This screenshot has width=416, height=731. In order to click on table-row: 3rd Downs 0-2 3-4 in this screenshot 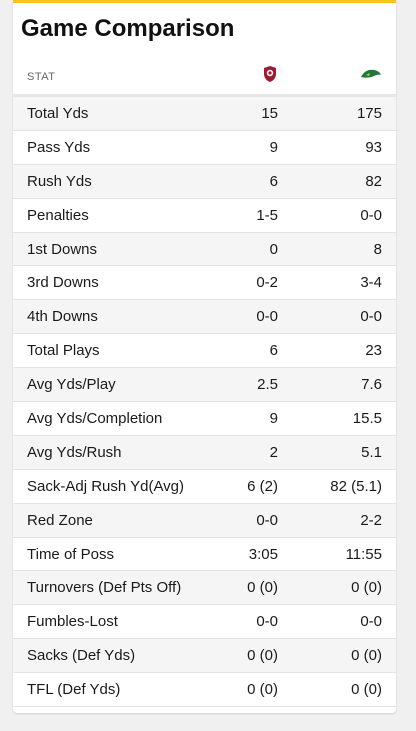, I will do `click(204, 283)`.